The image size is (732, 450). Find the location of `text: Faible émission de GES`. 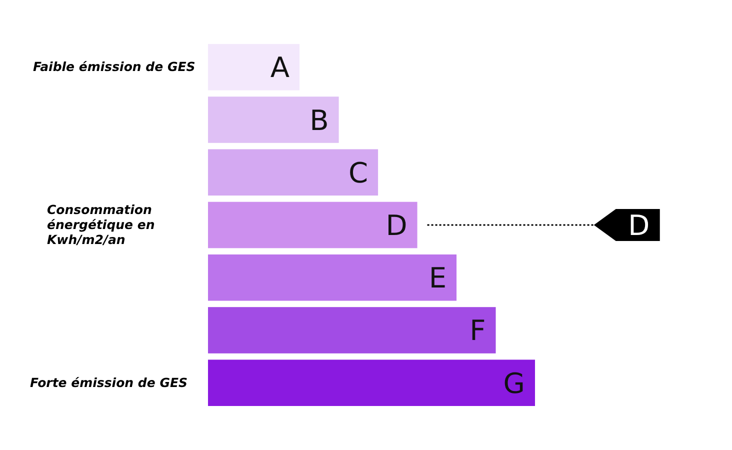

text: Faible émission de GES is located at coordinates (114, 66).